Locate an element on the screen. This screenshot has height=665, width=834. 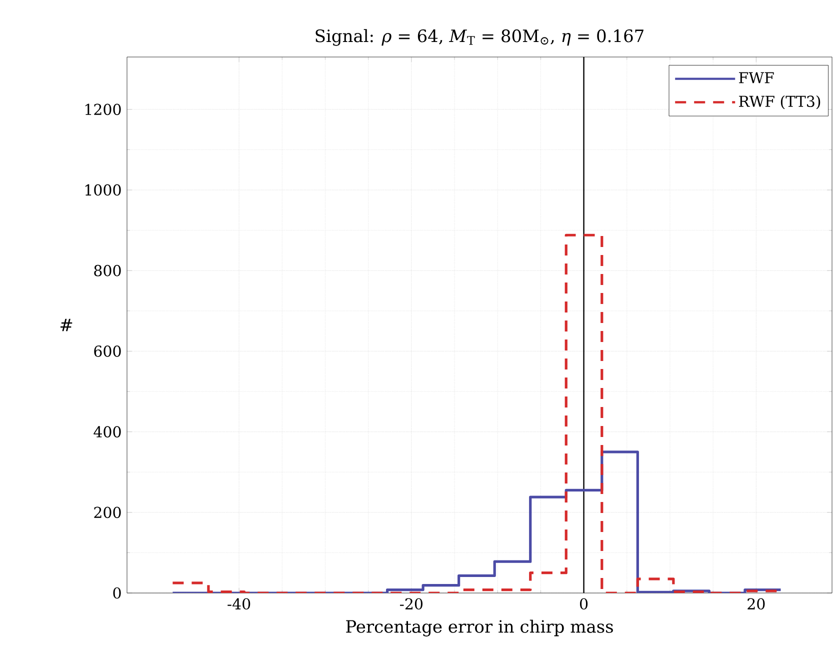
y-tick-label: 200 is located at coordinates (107, 512).